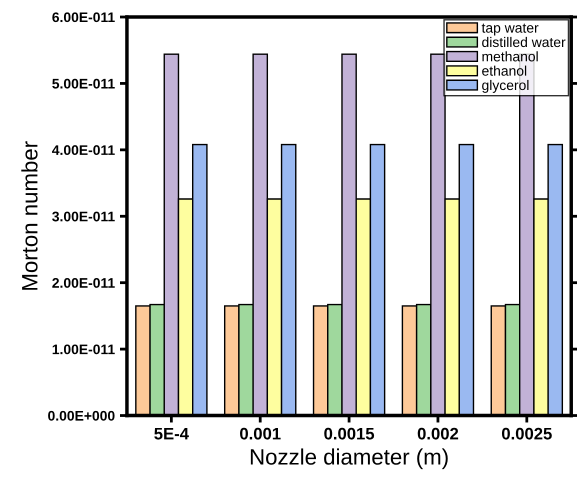  Describe the element at coordinates (510, 56) in the screenshot. I see `legend-label: methanol` at that location.